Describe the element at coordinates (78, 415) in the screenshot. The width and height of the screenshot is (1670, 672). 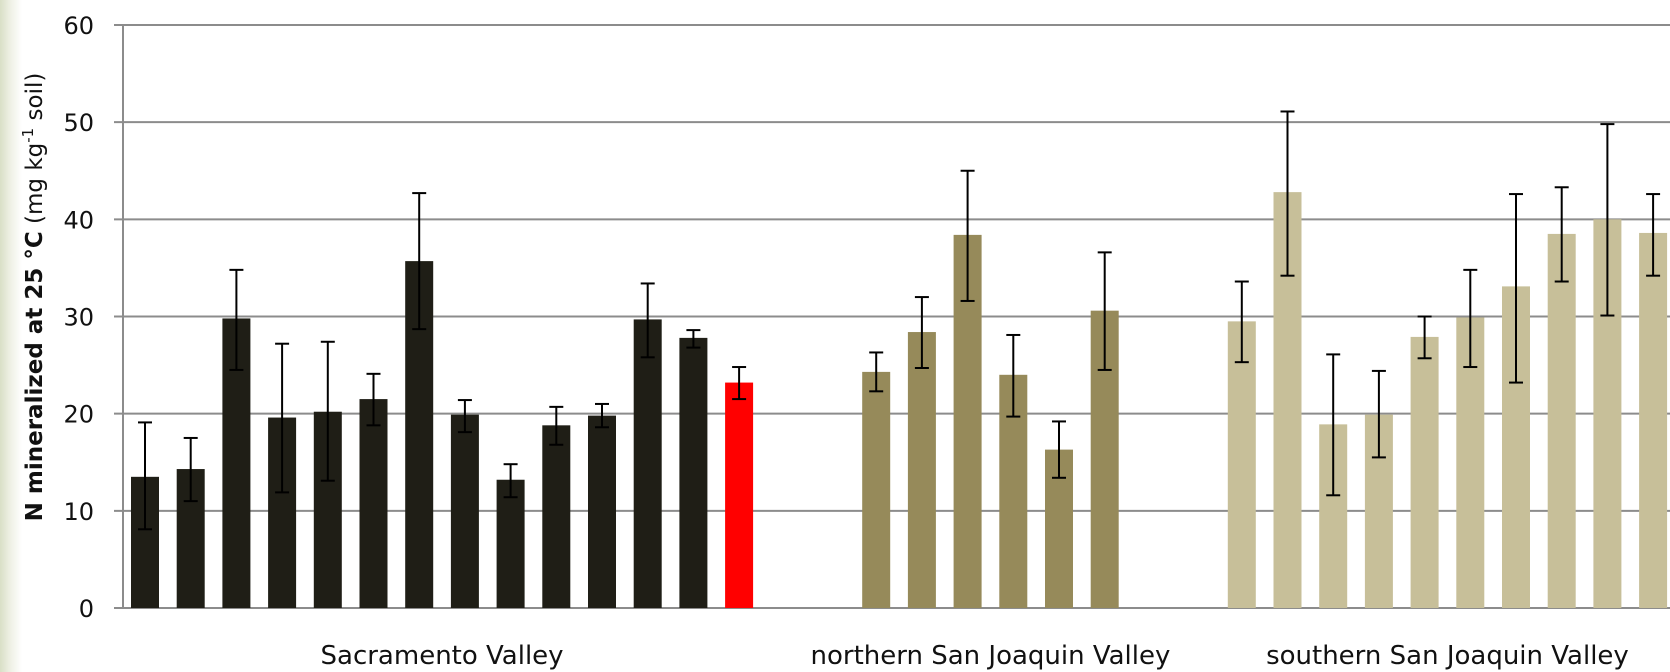
I see `y-tick-label: 20` at that location.